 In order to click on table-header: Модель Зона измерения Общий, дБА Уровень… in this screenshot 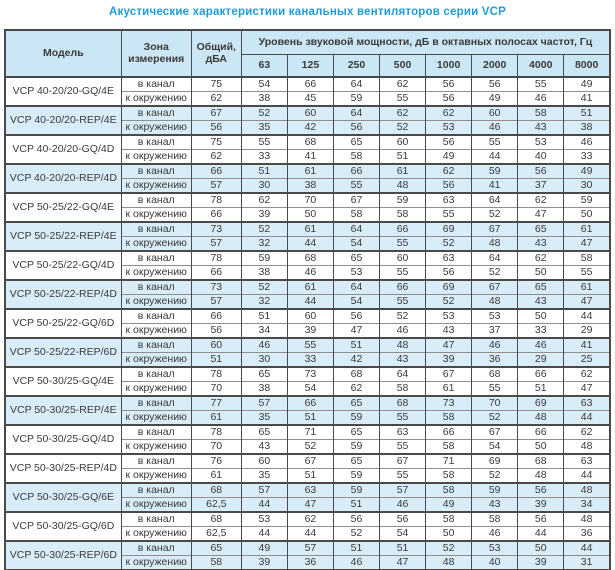, I will do `click(307, 54)`.